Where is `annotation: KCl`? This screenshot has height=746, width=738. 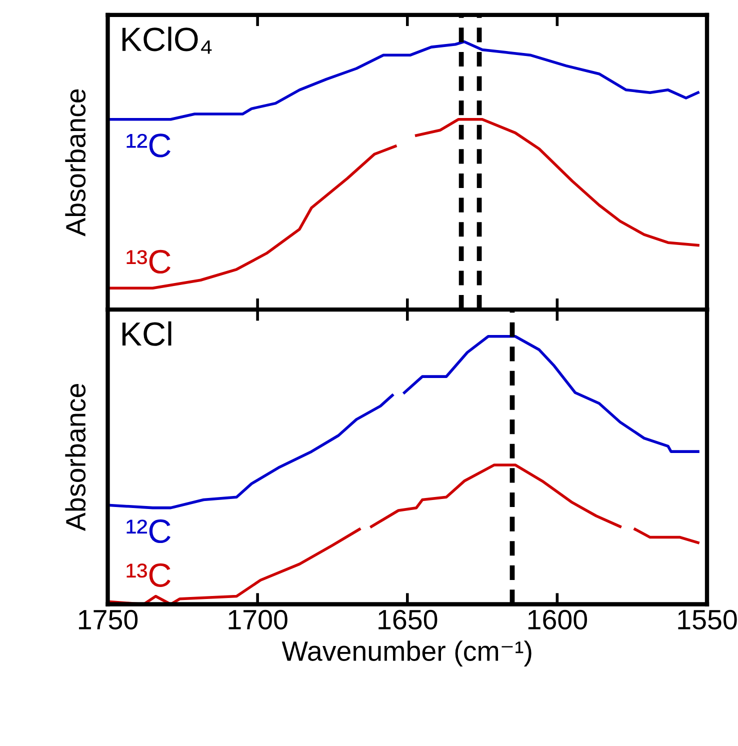 annotation: KCl is located at coordinates (147, 333).